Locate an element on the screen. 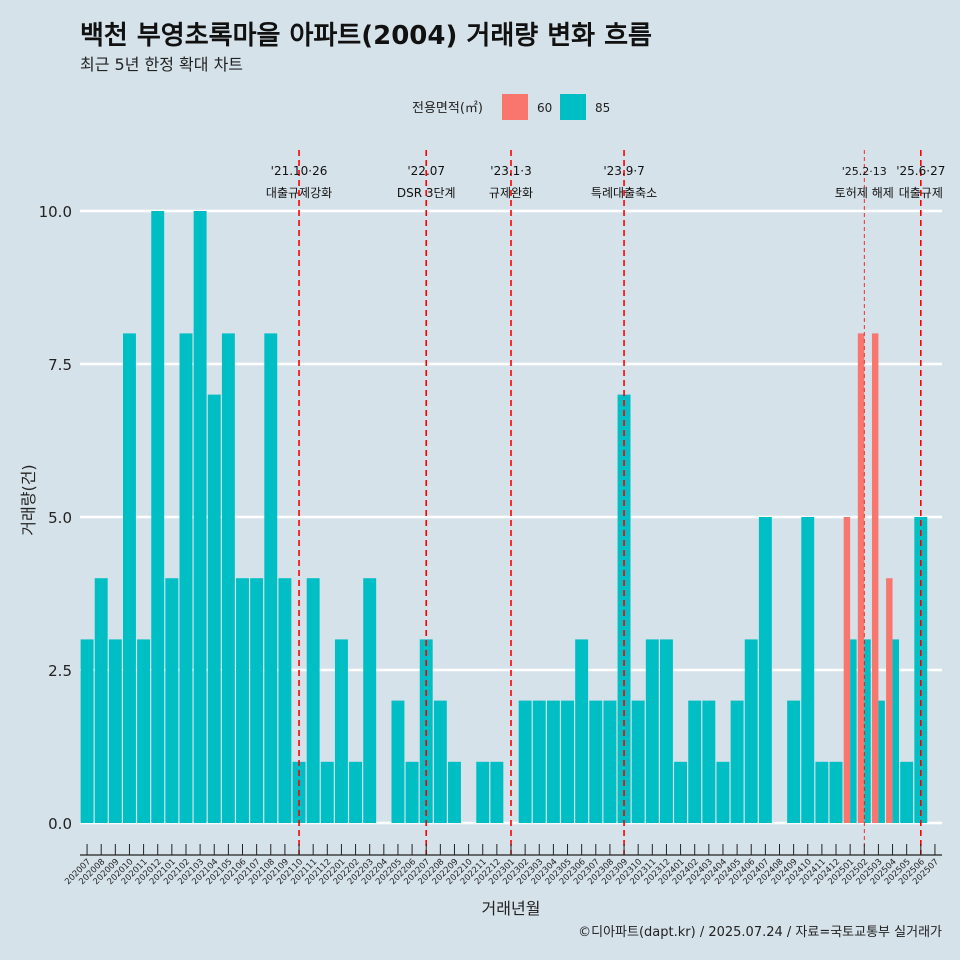  y-tick-label: 10.0 is located at coordinates (55, 212).